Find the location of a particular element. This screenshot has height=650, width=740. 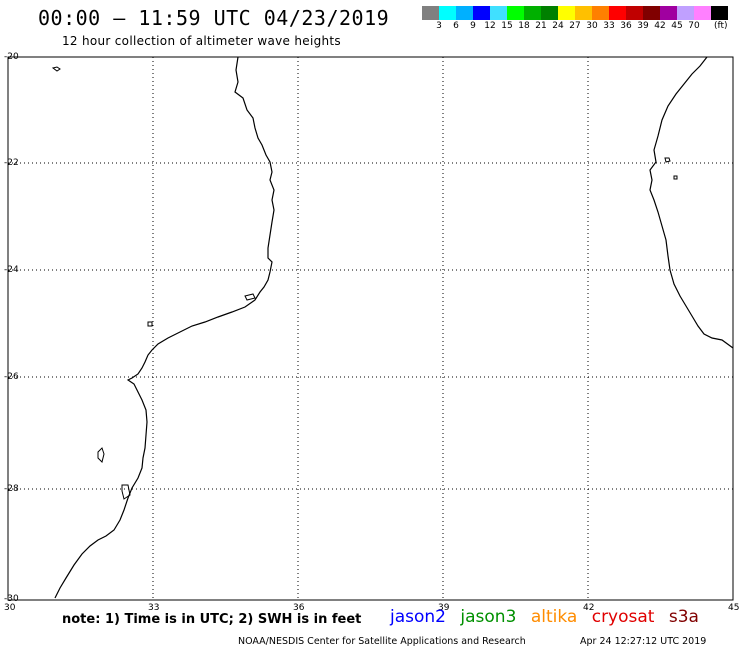

legend-tick-label: 15 is located at coordinates (507, 26).